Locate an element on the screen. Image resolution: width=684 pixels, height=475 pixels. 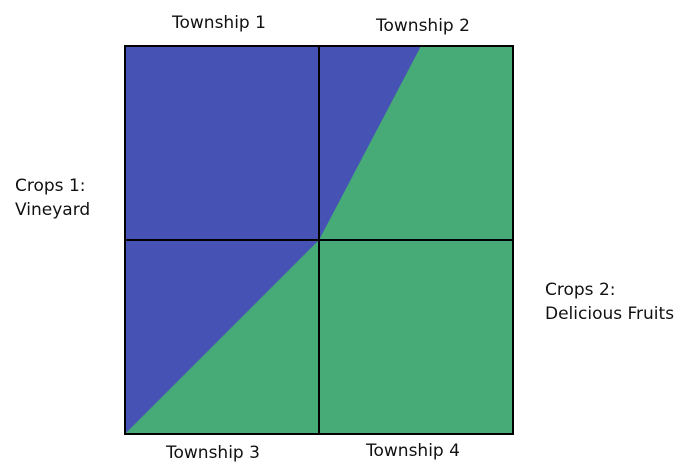
township-4-label: Township 4 is located at coordinates (413, 451).